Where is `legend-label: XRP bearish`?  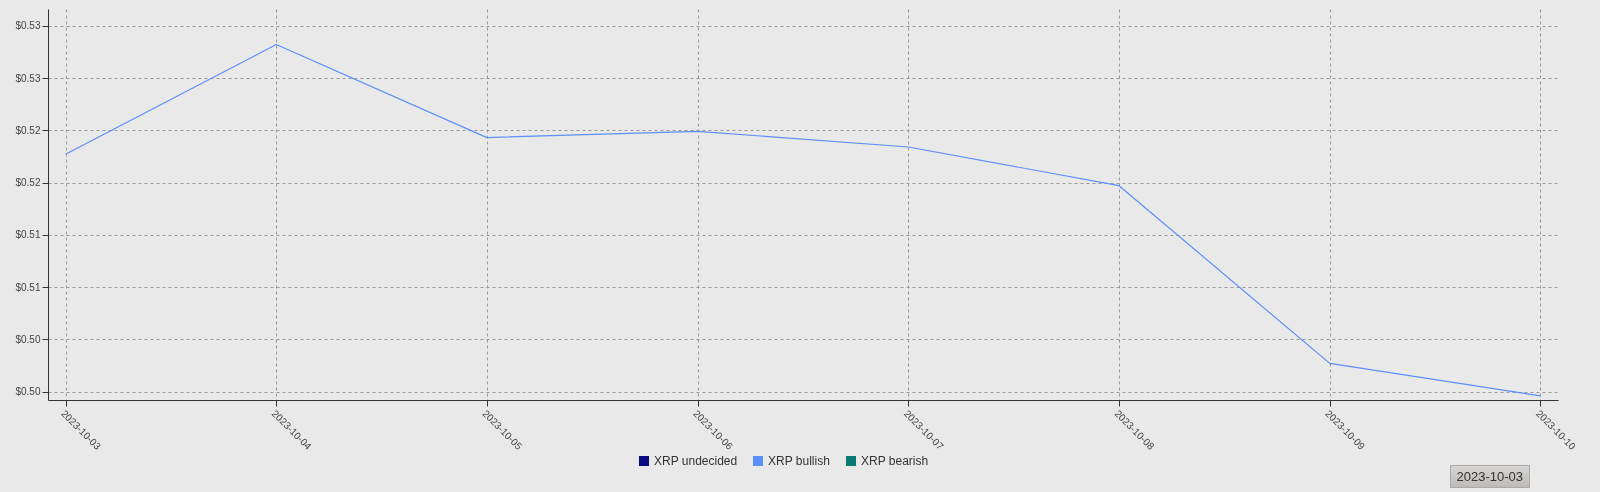
legend-label: XRP bearish is located at coordinates (895, 461).